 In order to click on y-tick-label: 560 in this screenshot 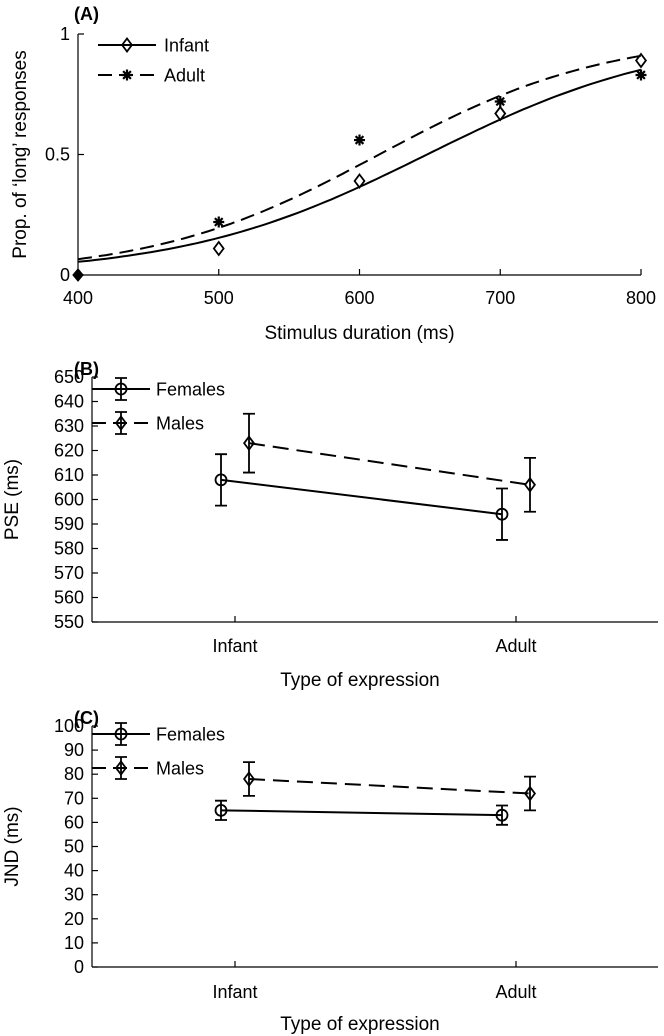, I will do `click(69, 598)`.